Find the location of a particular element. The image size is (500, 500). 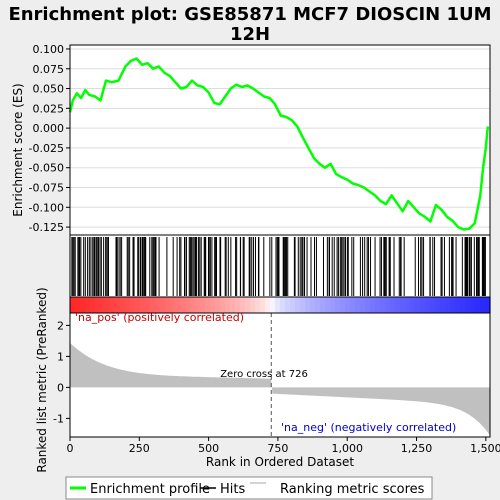

es-tick-label: -0.125 is located at coordinates (46, 227).